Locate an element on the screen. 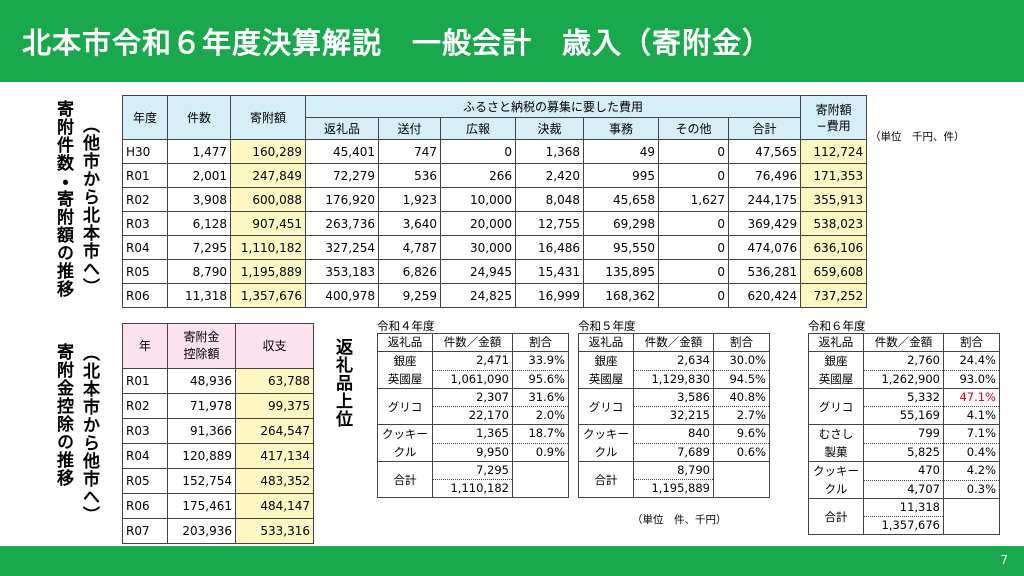  data-row: 1,262,900 93.0% is located at coordinates (904, 379).